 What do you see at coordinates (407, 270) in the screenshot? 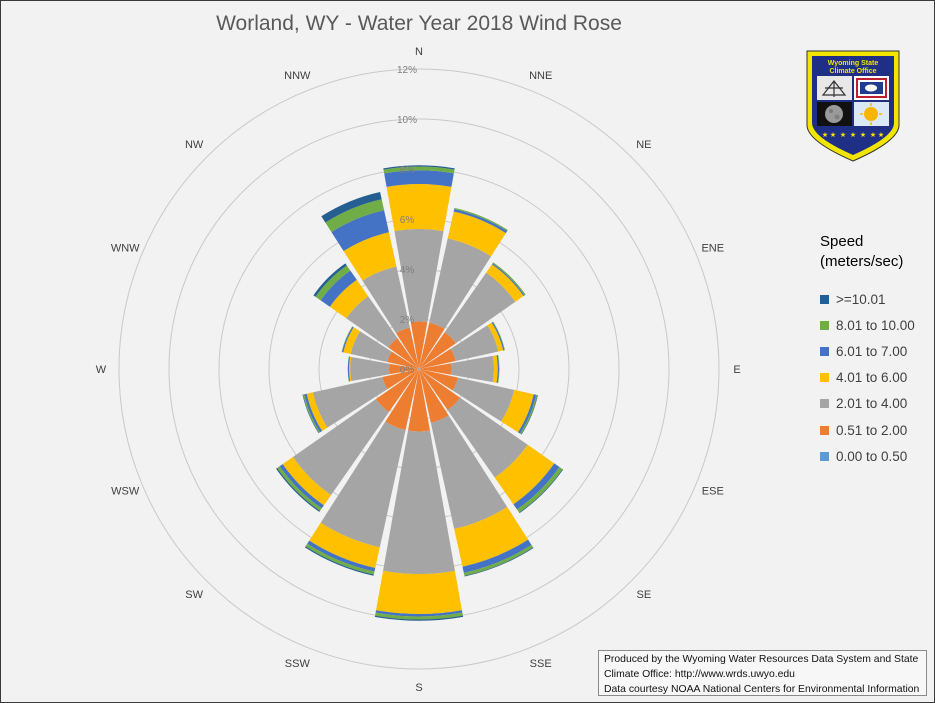
I see `radial-tick-label: 4%` at bounding box center [407, 270].